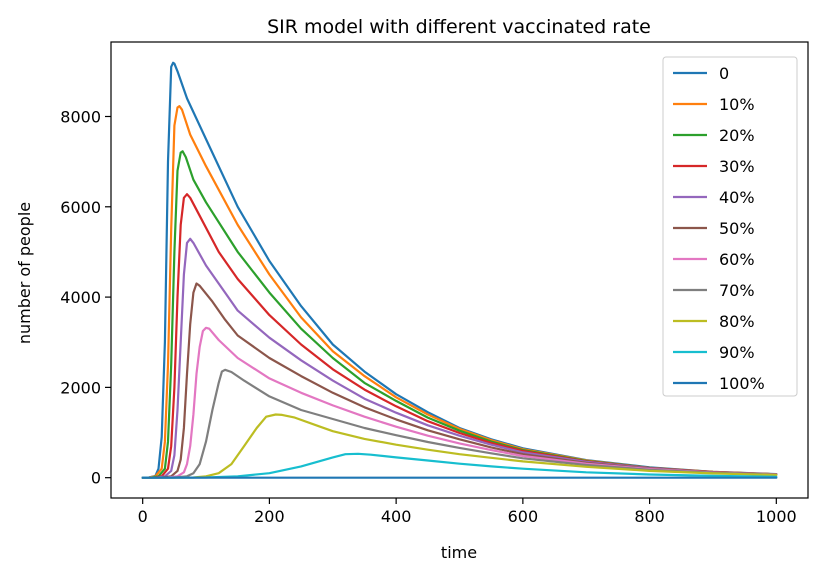 This screenshot has width=823, height=577. Describe the element at coordinates (737, 352) in the screenshot. I see `legend-label-9: 90%` at that location.